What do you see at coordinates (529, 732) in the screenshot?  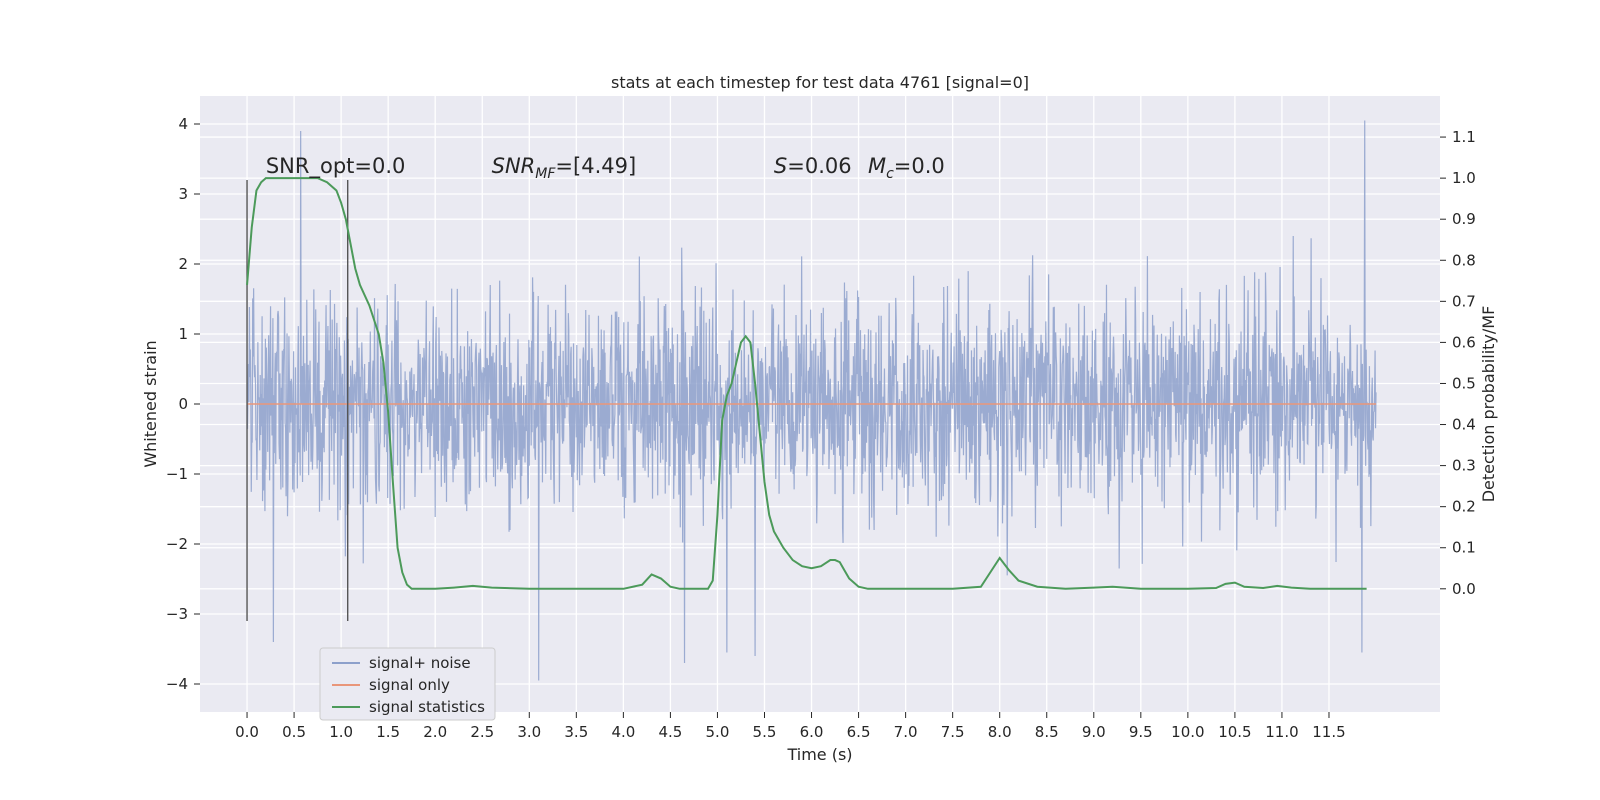 I see `x-tick-label: 3.0` at bounding box center [529, 732].